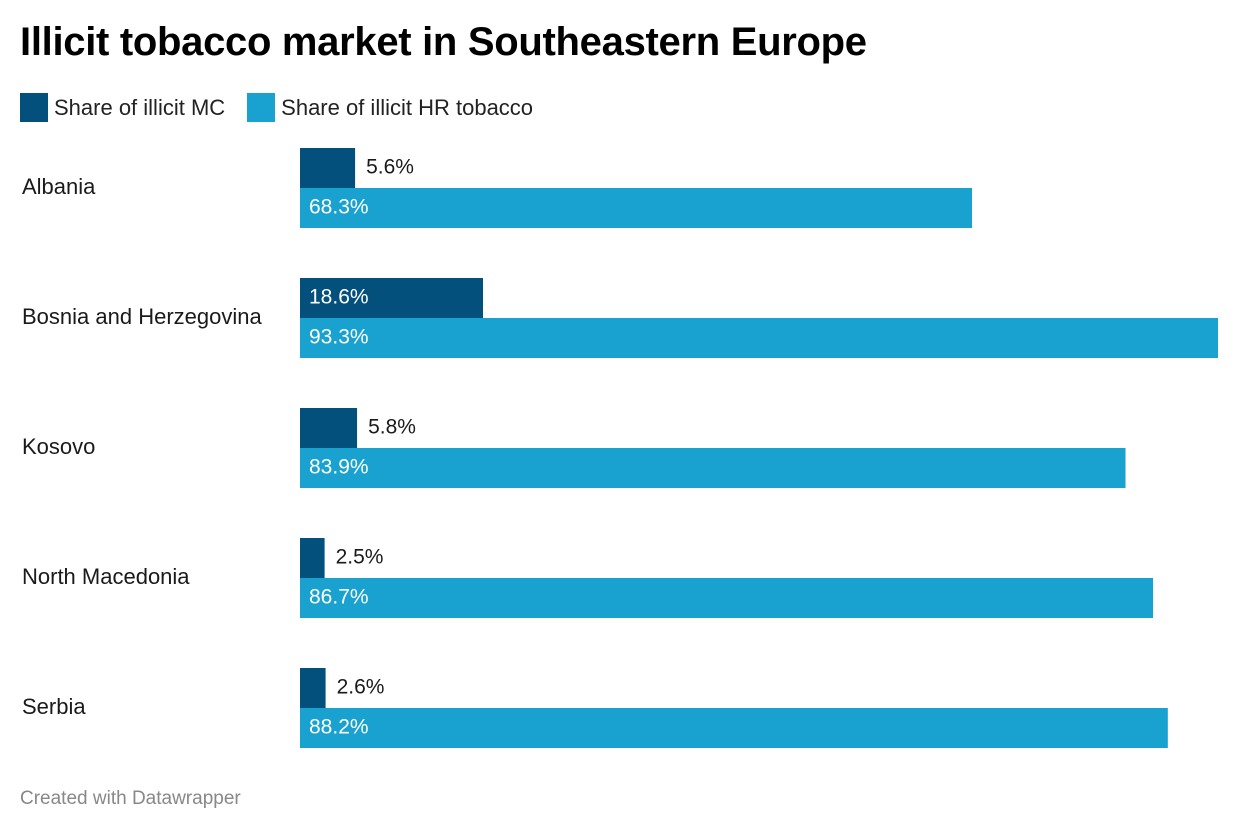 The height and width of the screenshot is (836, 1240). I want to click on data-label-hr-albania: 68.3%, so click(339, 207).